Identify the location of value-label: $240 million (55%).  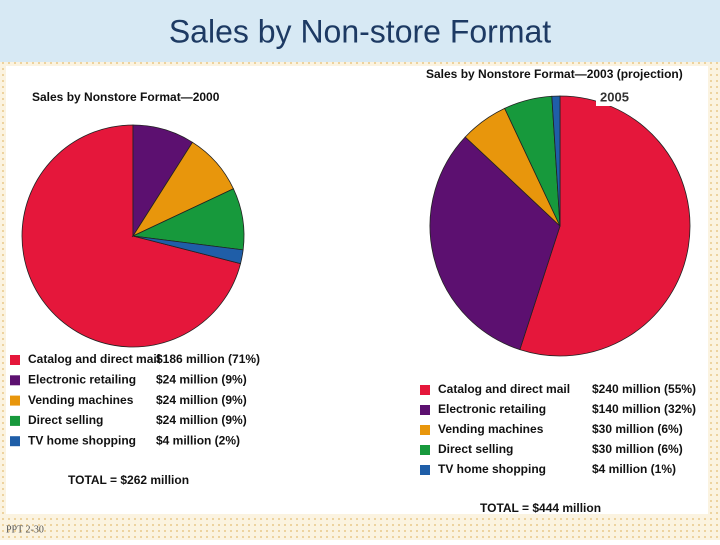
(644, 389).